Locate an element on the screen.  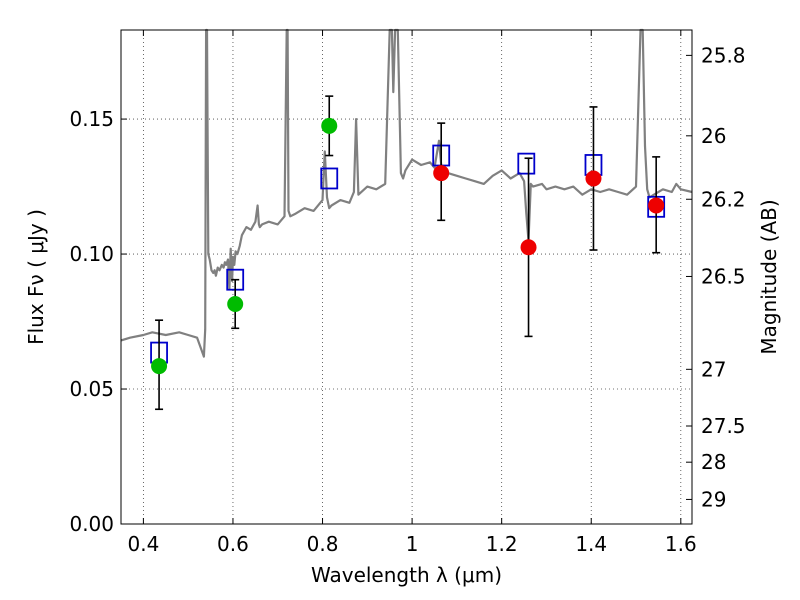
y2-tick-label: 27.5 is located at coordinates (723, 426).